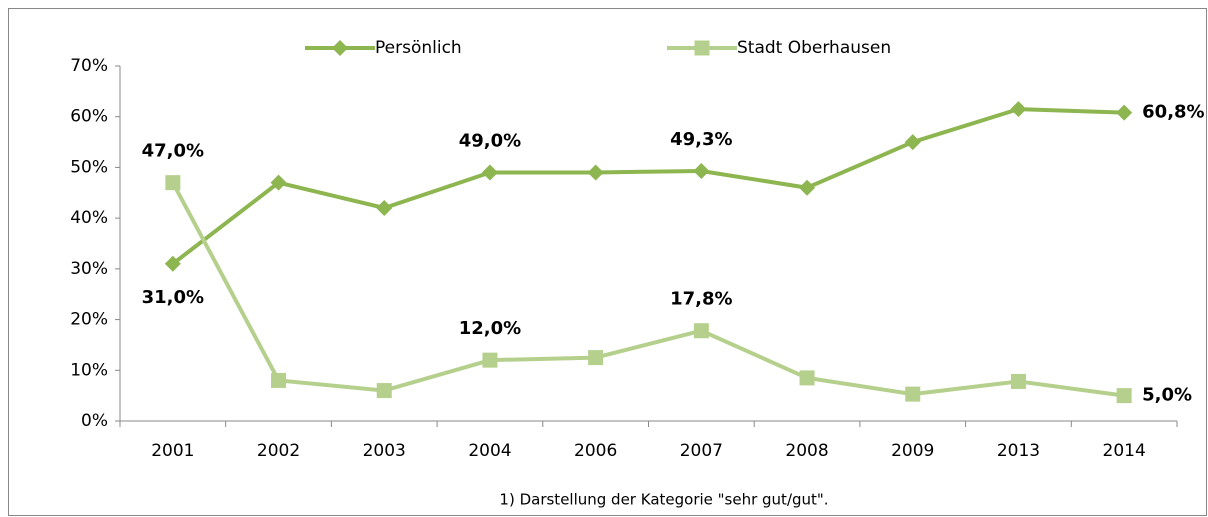 The height and width of the screenshot is (517, 1208). I want to click on x-tick-label: 2013, so click(1018, 451).